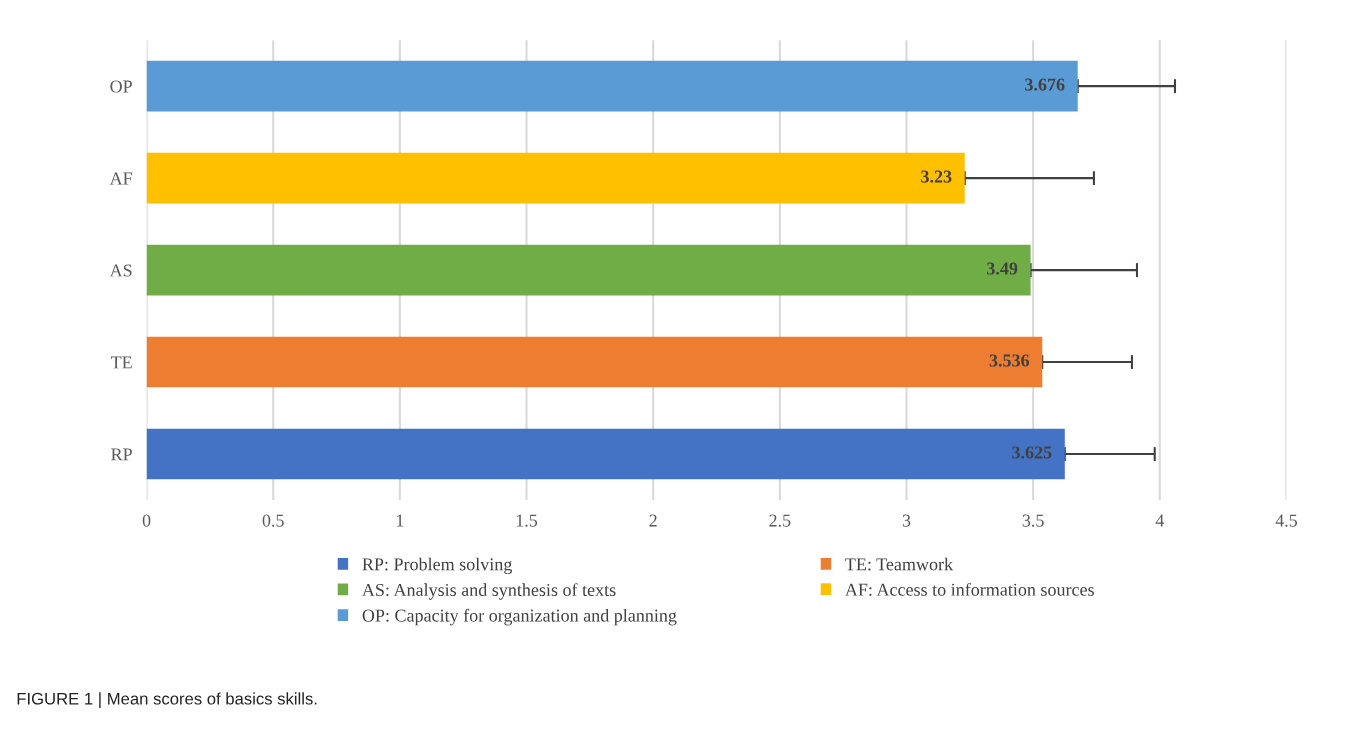  I want to click on x-tick-label: 4, so click(1160, 520).